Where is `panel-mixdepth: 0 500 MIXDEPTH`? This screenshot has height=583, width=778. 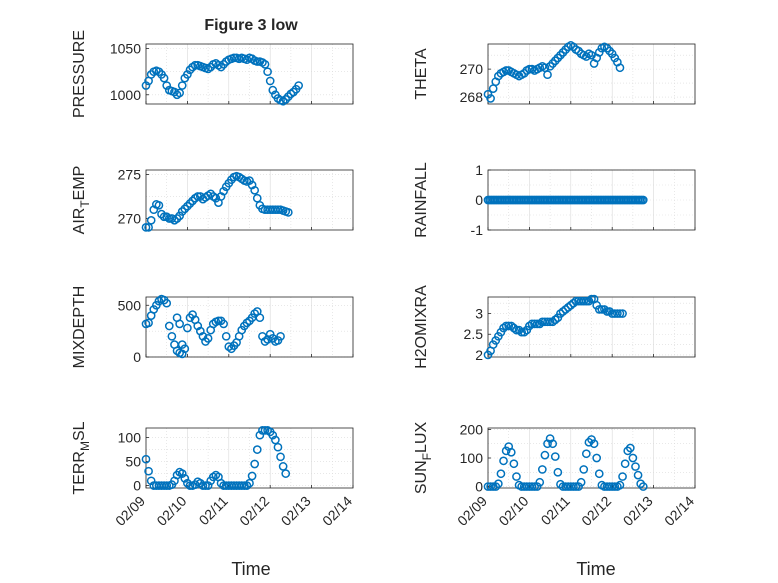
panel-mixdepth: 0 500 MIXDEPTH is located at coordinates (212, 327).